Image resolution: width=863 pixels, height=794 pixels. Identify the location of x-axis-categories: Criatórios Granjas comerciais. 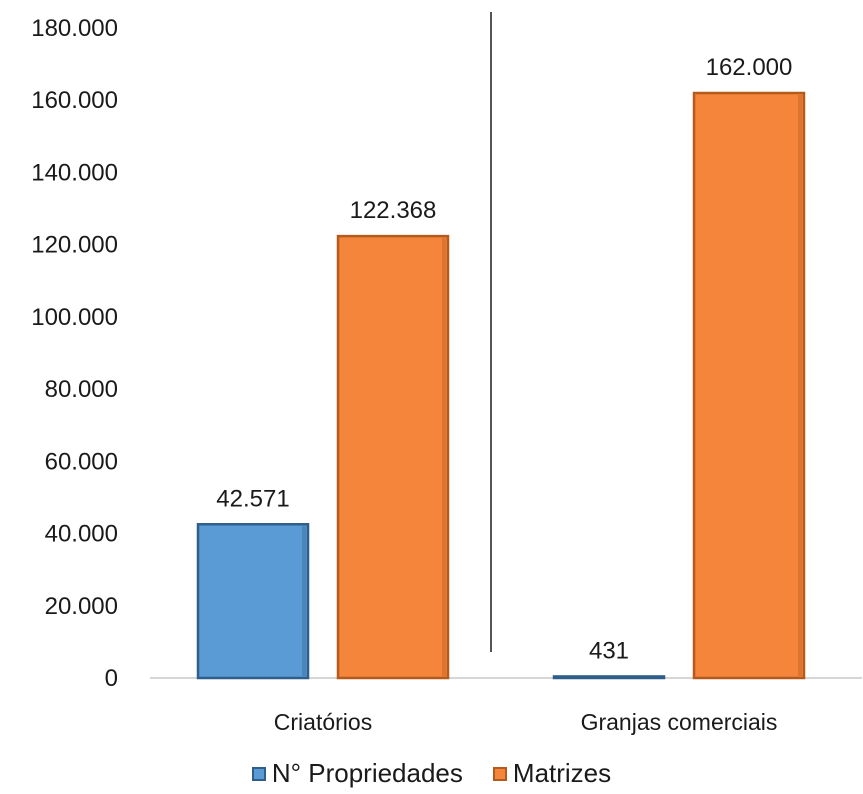
(526, 722).